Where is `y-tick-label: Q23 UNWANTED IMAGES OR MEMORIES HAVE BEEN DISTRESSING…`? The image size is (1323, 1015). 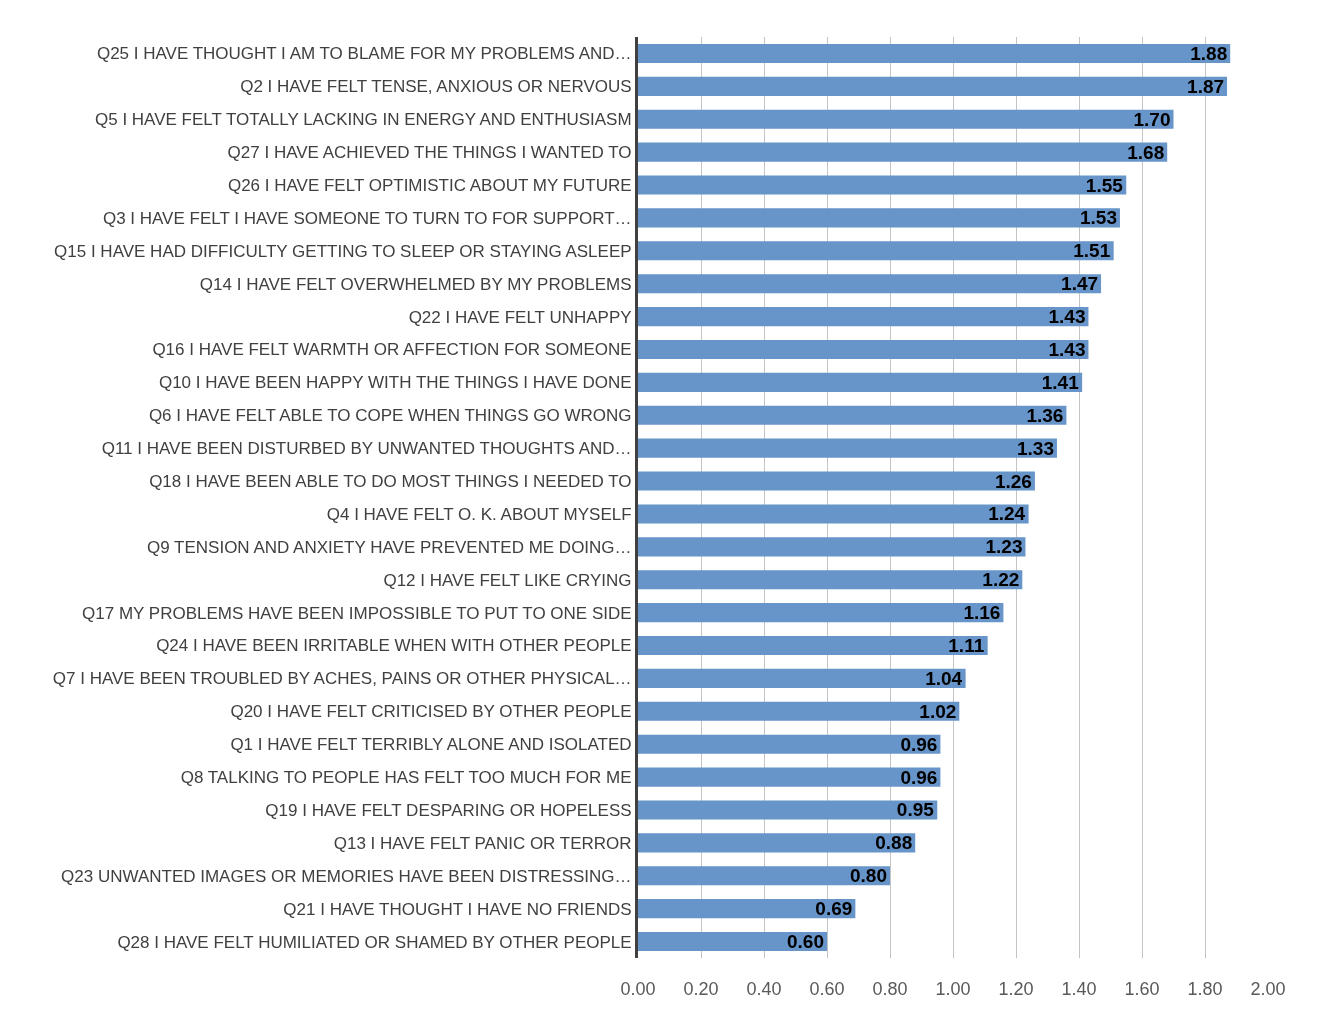
y-tick-label: Q23 UNWANTED IMAGES OR MEMORIES HAVE BEEN DISTRESSING… is located at coordinates (346, 876).